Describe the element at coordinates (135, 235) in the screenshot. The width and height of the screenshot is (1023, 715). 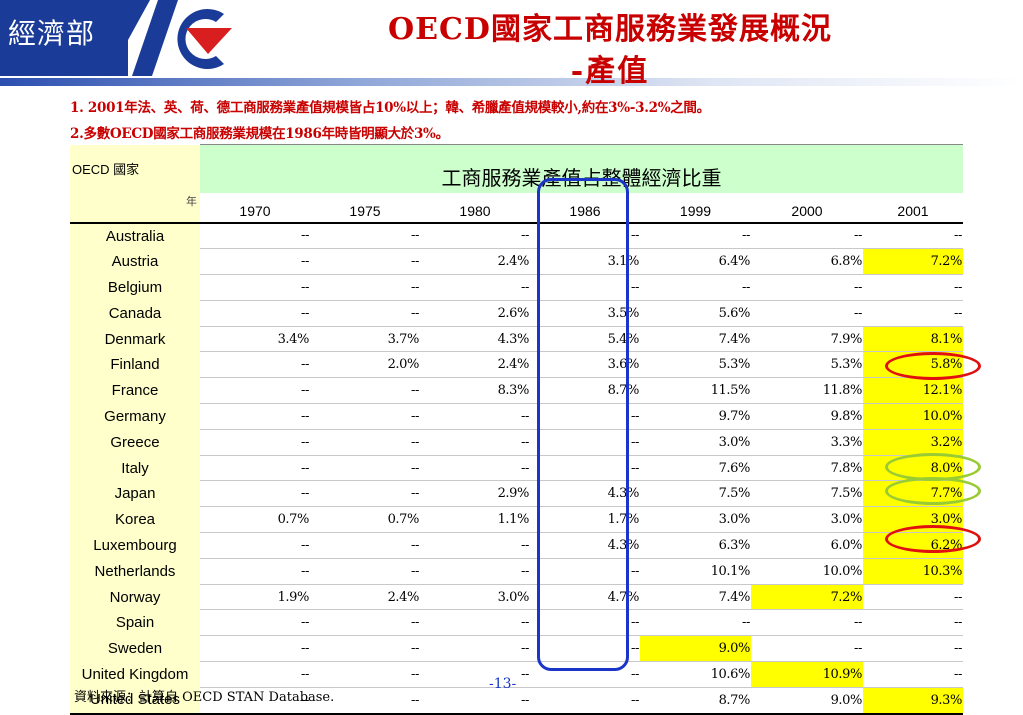
I see `country-name: Australia` at that location.